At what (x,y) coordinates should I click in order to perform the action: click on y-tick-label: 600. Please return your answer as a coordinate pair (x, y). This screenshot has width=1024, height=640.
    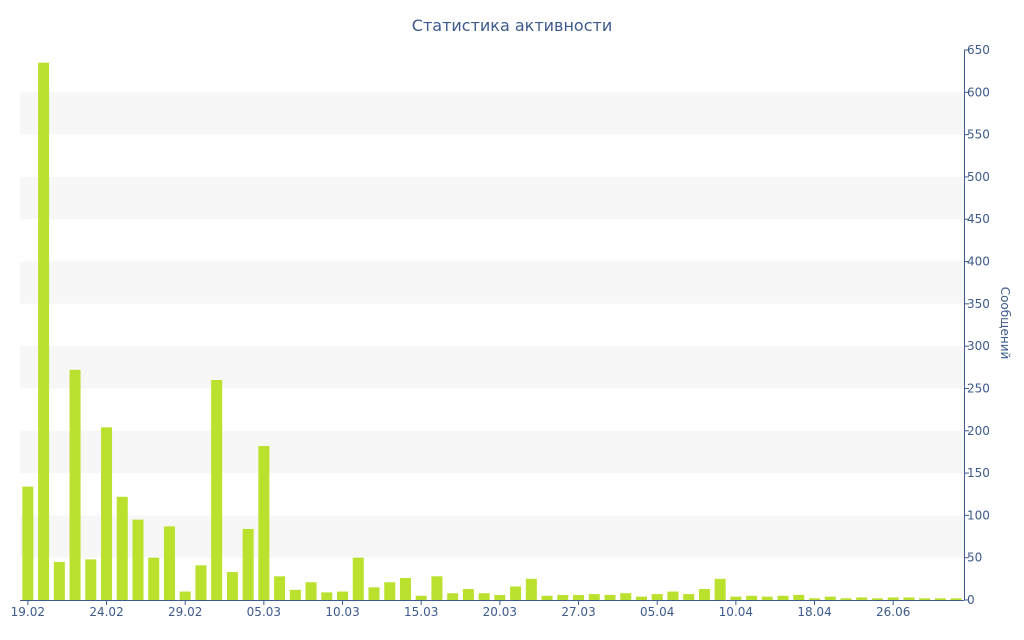
    Looking at the image, I should click on (978, 92).